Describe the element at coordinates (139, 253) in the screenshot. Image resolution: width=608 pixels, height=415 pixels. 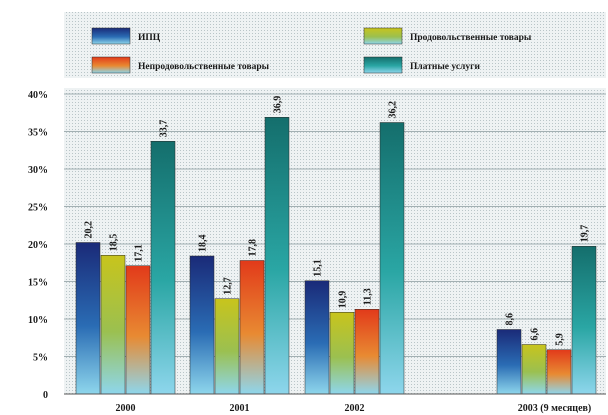
I see `data-label: 17,1` at that location.